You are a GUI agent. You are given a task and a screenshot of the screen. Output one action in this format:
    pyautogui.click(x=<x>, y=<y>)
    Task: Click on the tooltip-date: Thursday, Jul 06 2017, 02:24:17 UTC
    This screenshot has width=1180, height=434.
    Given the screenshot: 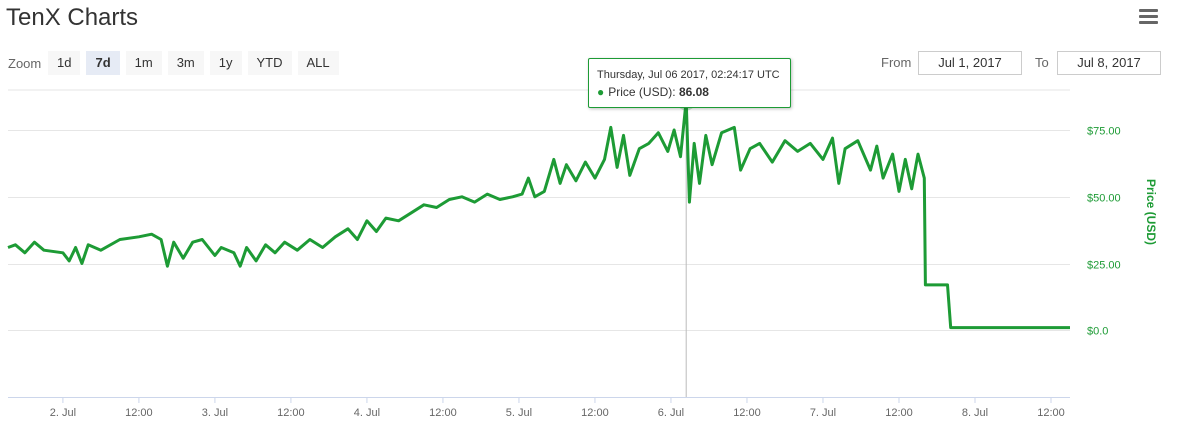 What is the action you would take?
    pyautogui.click(x=688, y=75)
    